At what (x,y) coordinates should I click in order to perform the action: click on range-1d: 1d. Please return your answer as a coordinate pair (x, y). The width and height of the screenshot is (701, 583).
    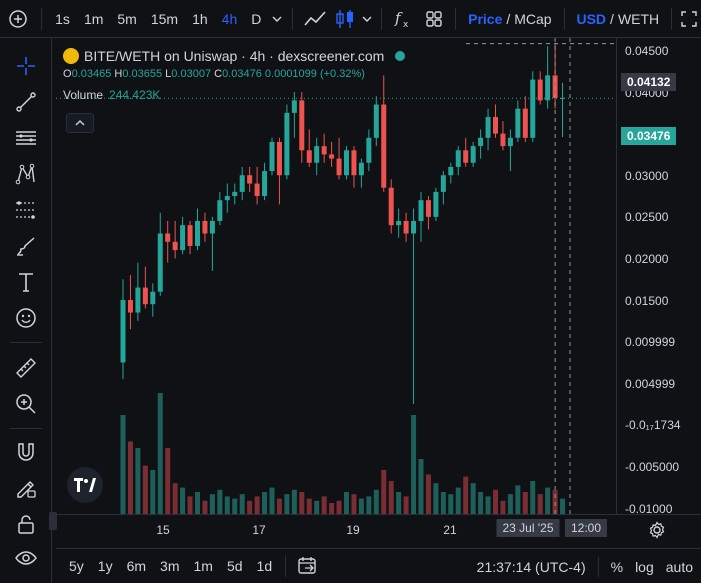
    Looking at the image, I should click on (264, 566).